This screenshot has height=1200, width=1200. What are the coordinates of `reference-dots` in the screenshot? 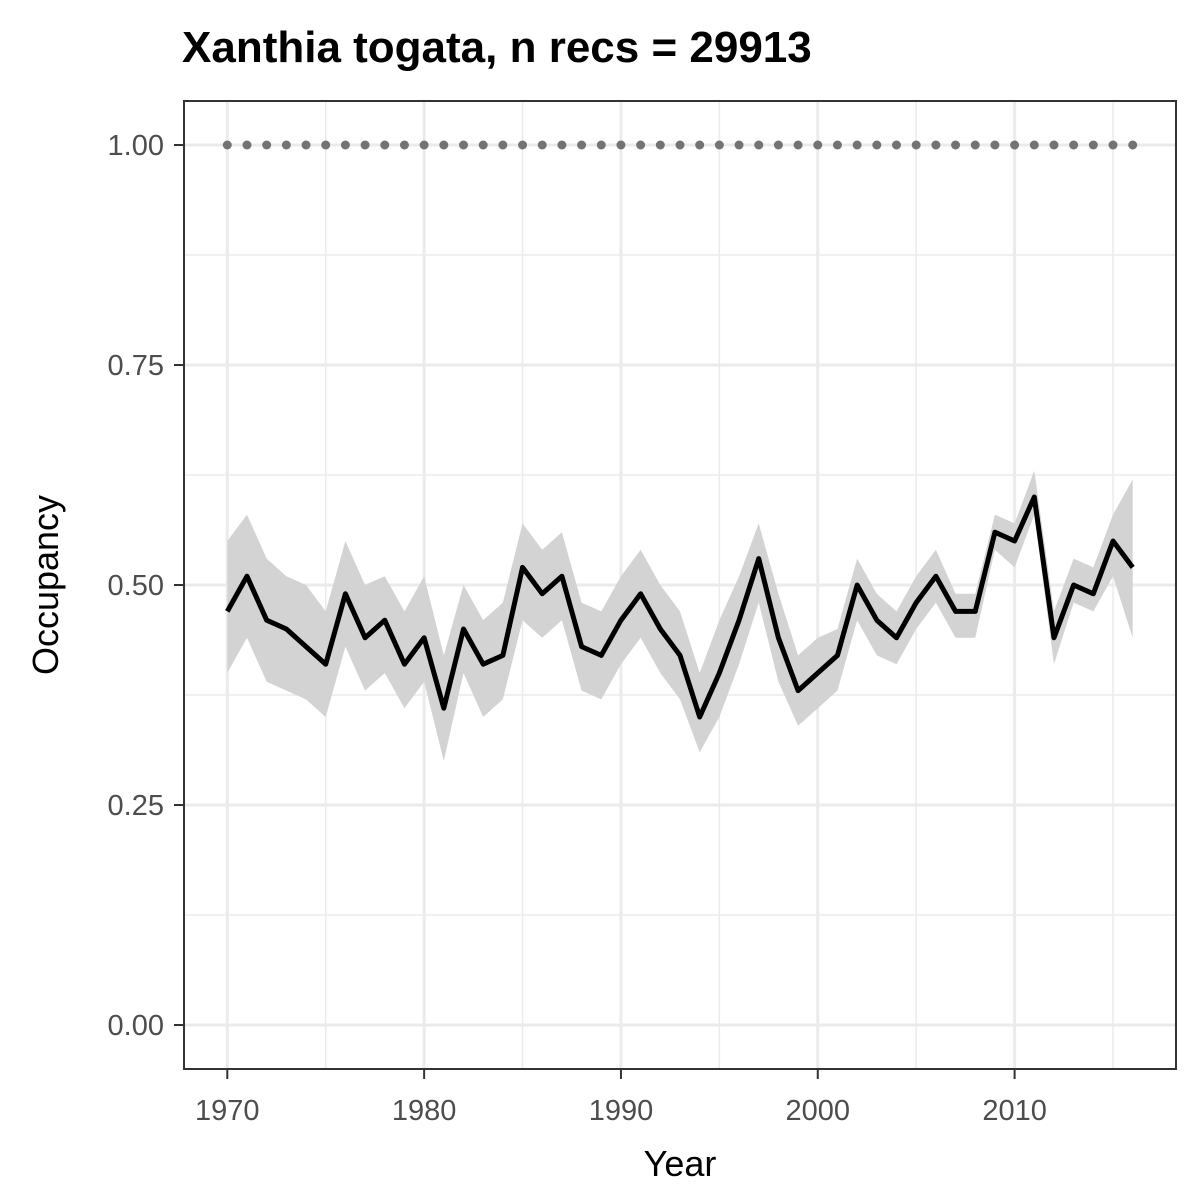 It's located at (680, 145).